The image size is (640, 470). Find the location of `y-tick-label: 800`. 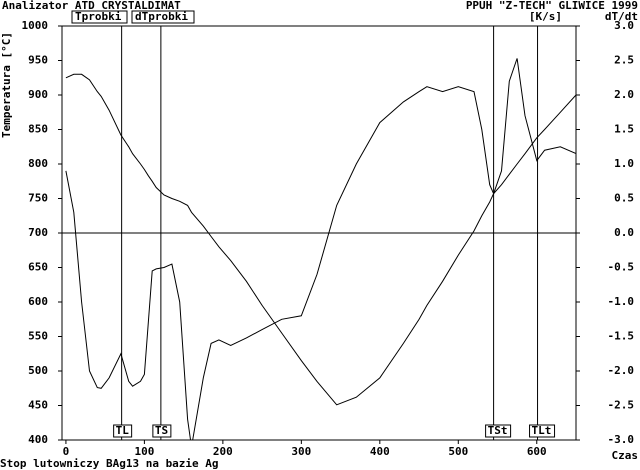

y-tick-label: 800 is located at coordinates (38, 163).